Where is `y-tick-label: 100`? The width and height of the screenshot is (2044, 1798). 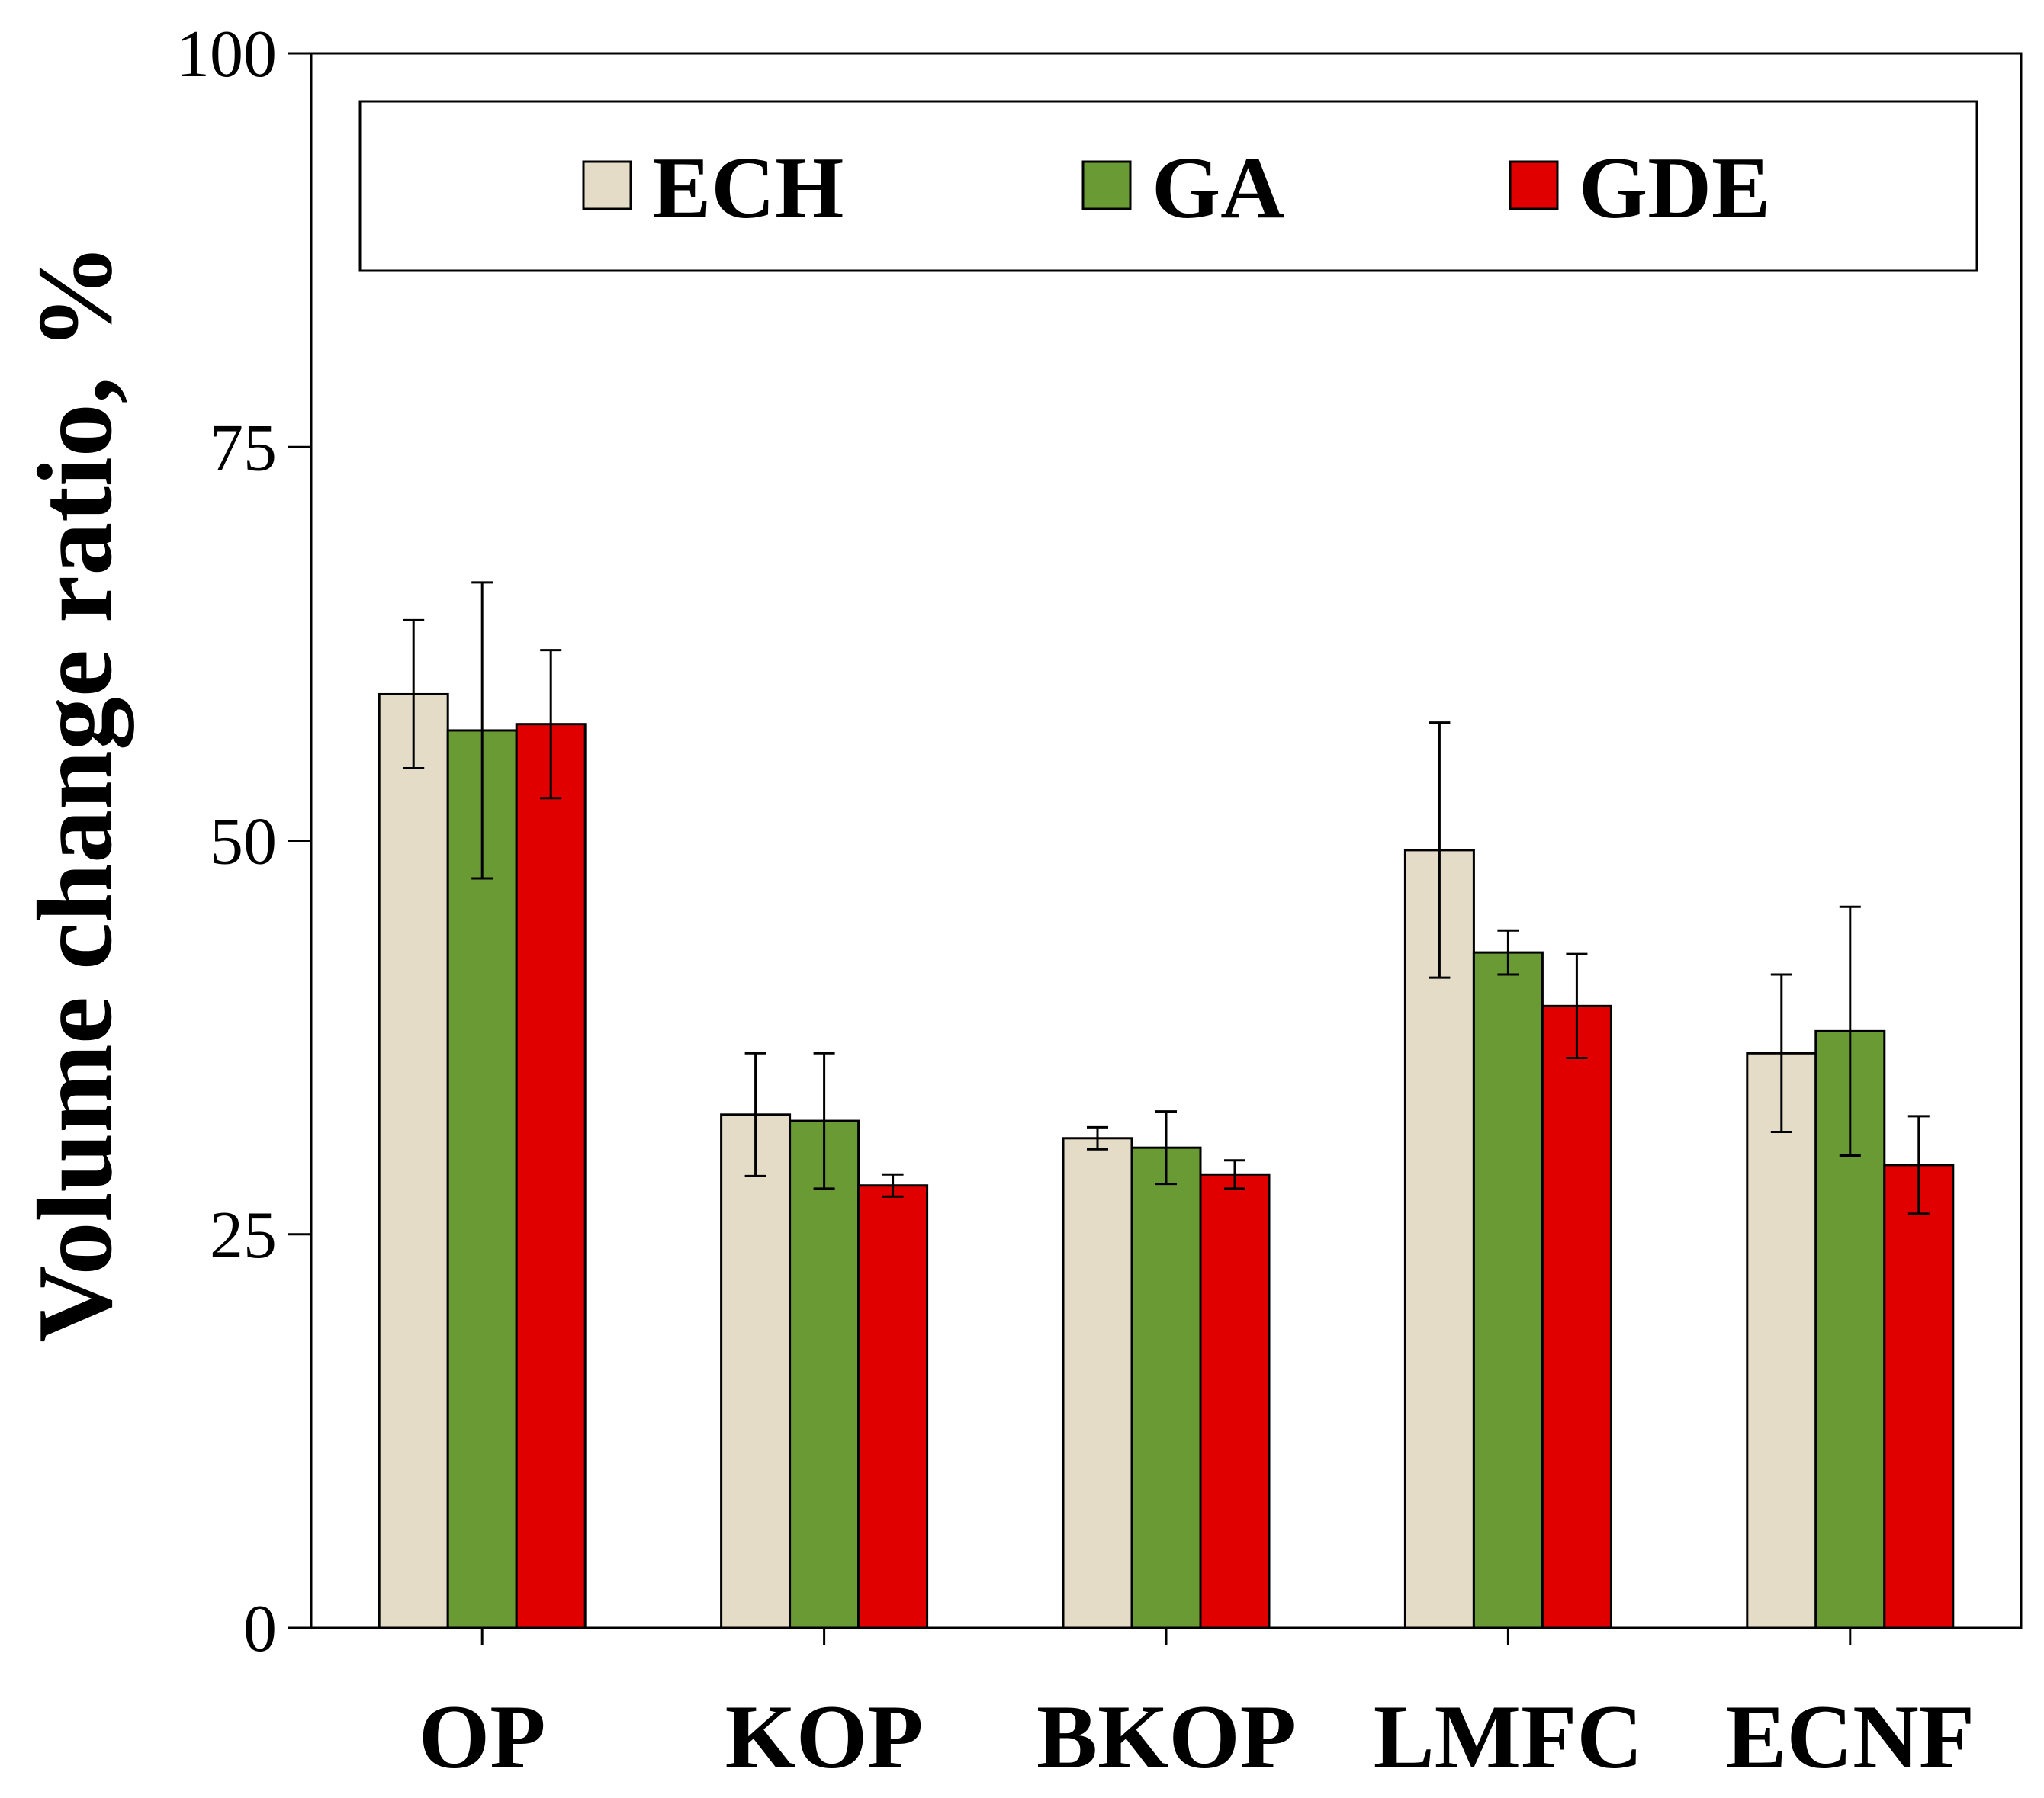
y-tick-label: 100 is located at coordinates (227, 55).